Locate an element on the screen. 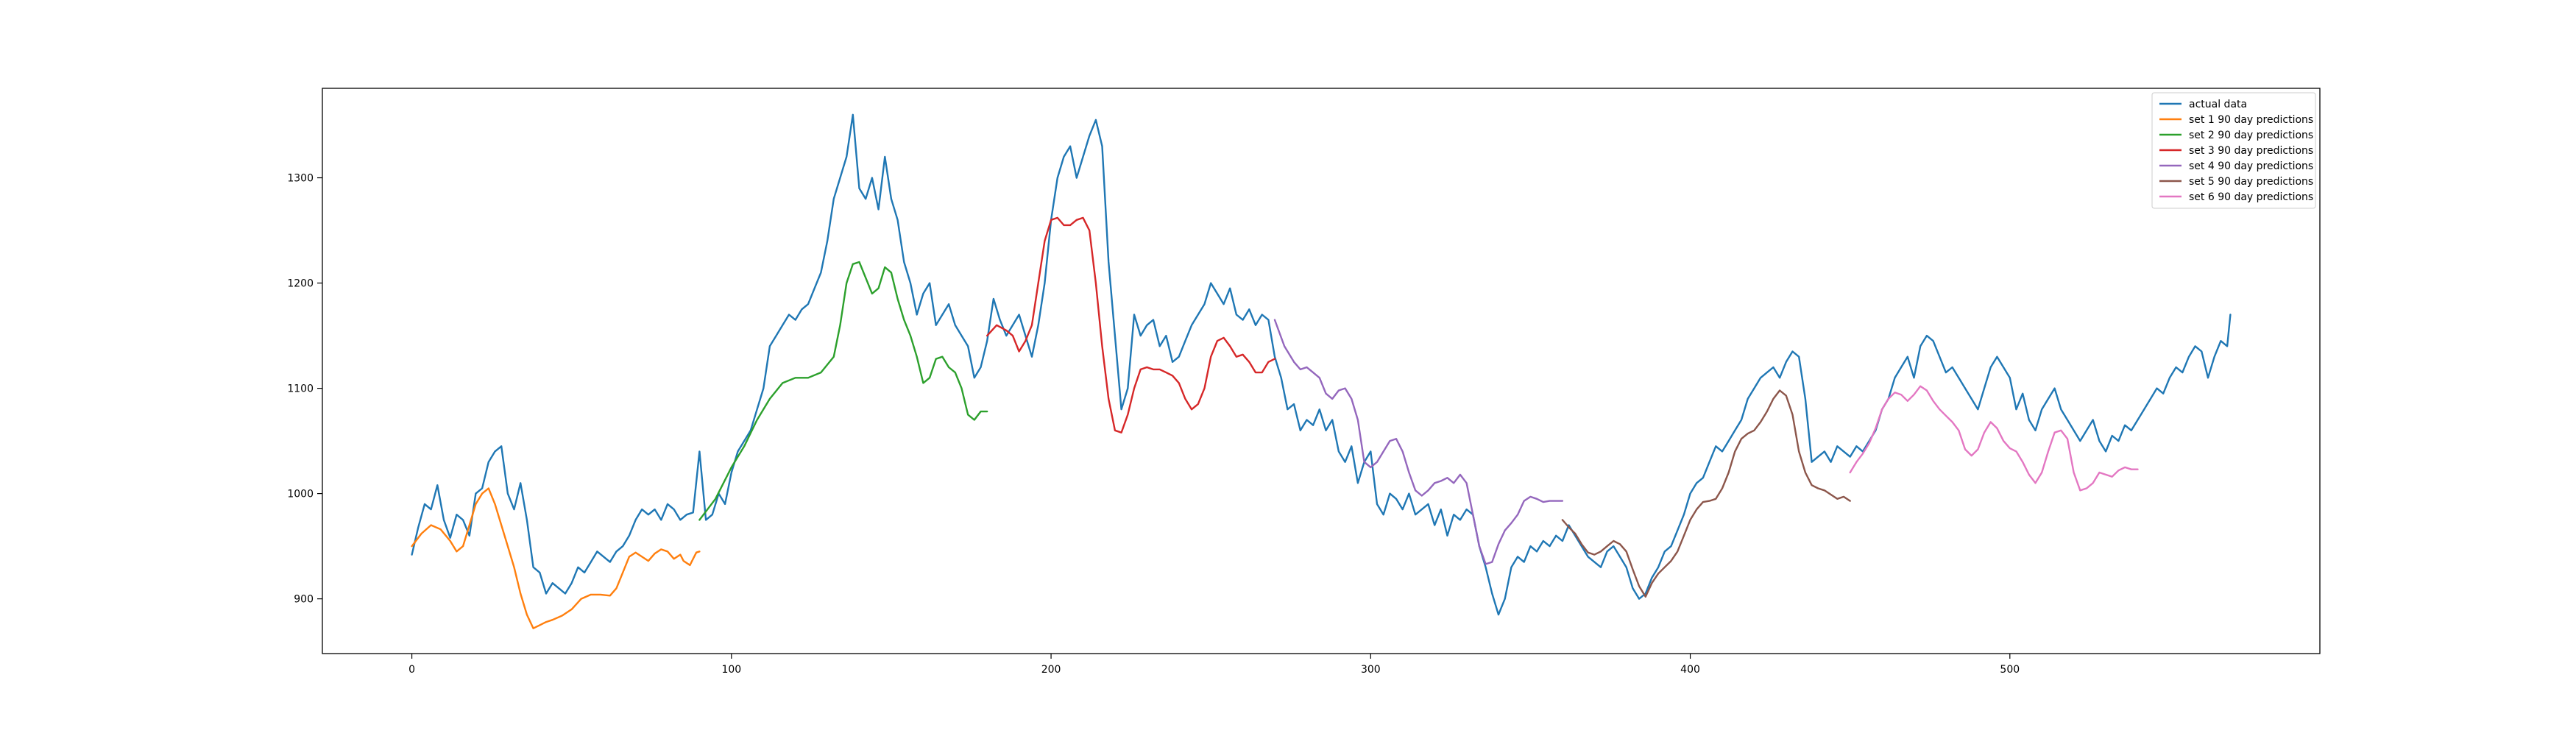  x-tick-label: 200 is located at coordinates (1051, 670).